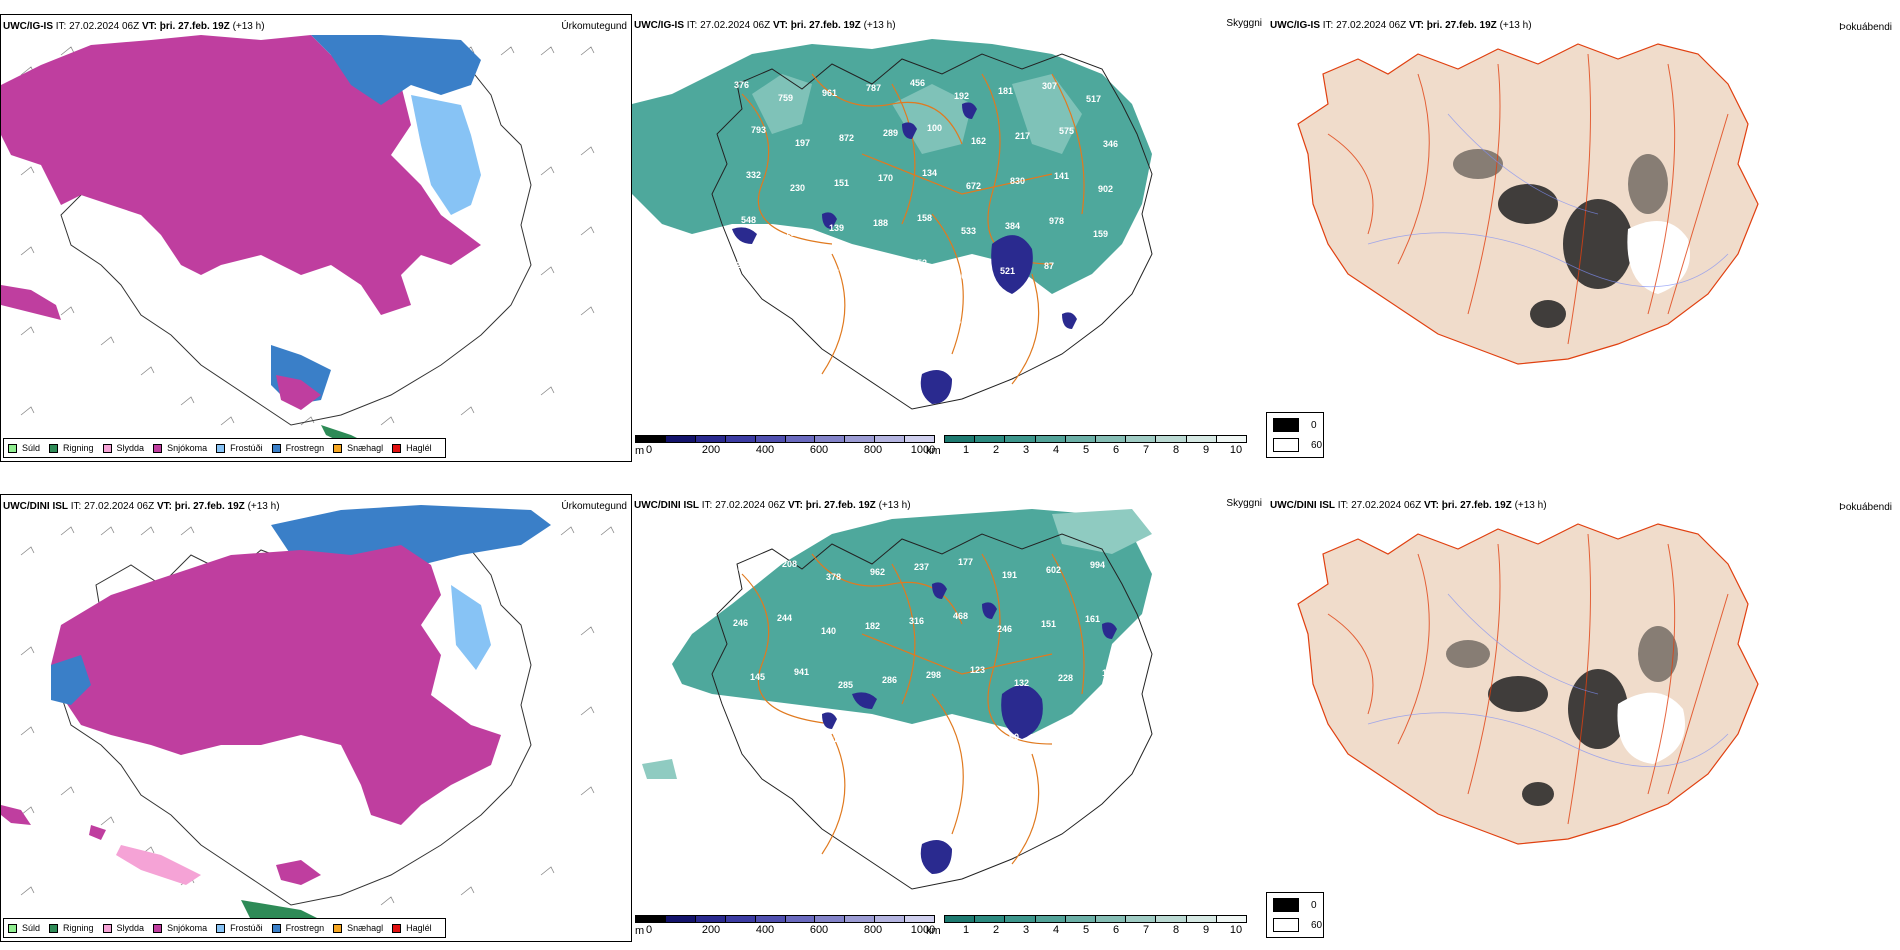 The image size is (1900, 950). Describe the element at coordinates (921, 567) in the screenshot. I see `visibility-value-label: 237` at that location.